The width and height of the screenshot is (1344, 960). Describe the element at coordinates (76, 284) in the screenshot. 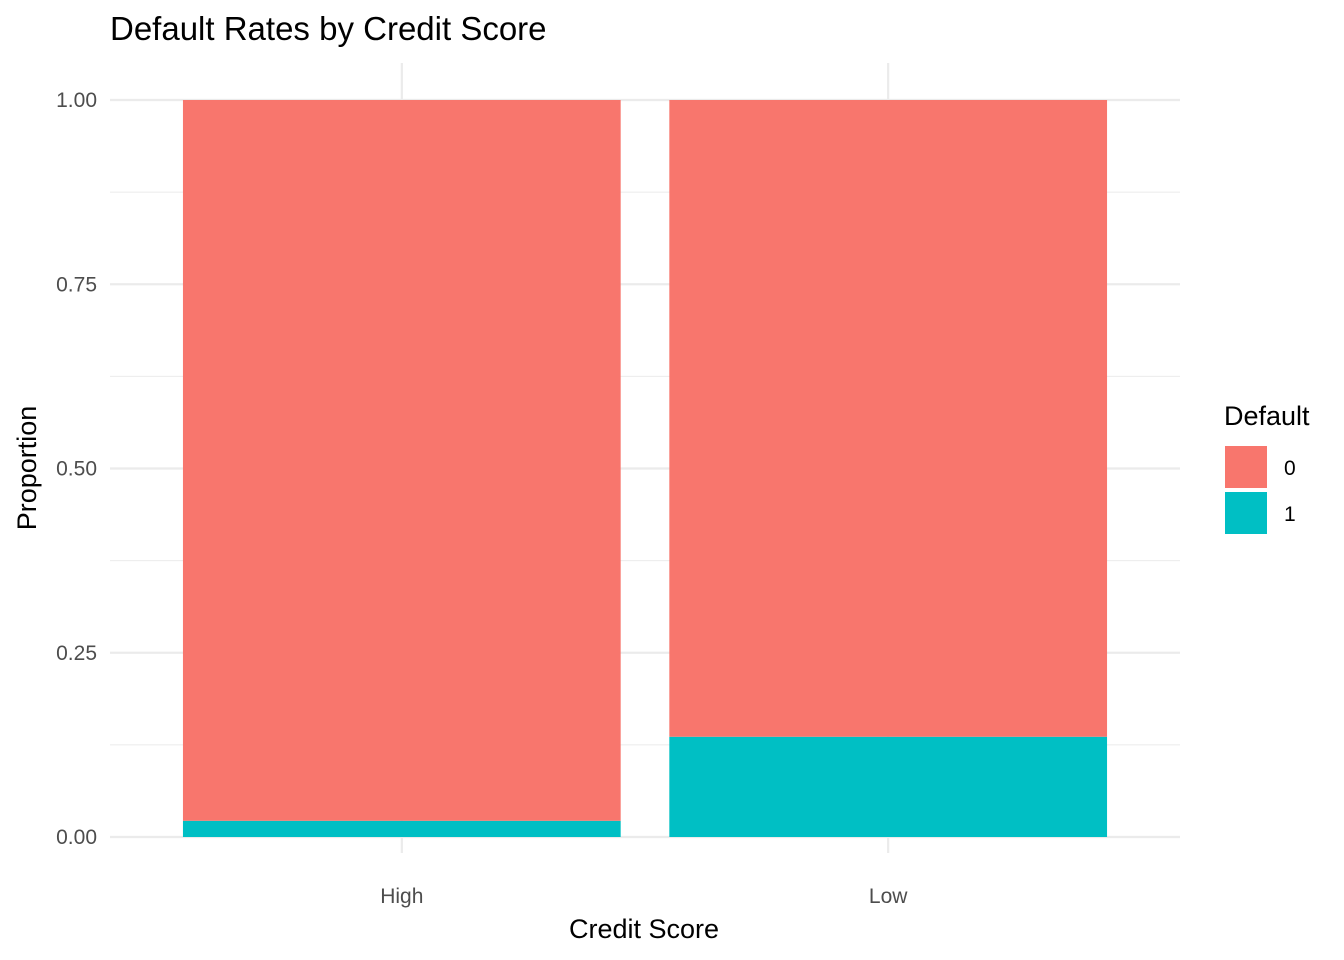

I see `y-tick-label: 0.75` at that location.